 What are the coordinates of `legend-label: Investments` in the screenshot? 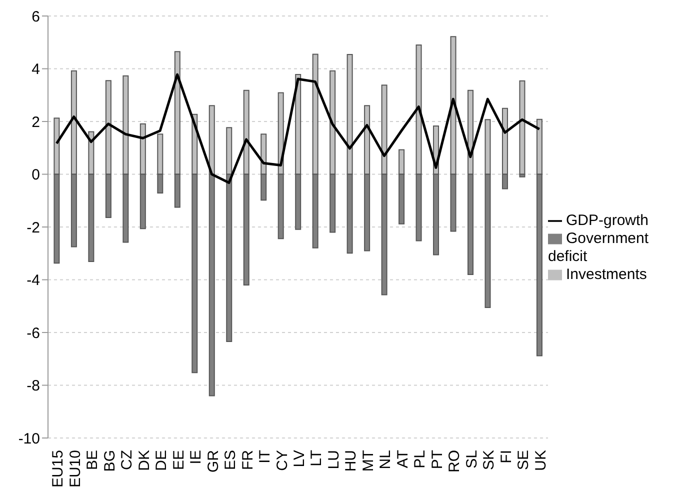 It's located at (606, 274).